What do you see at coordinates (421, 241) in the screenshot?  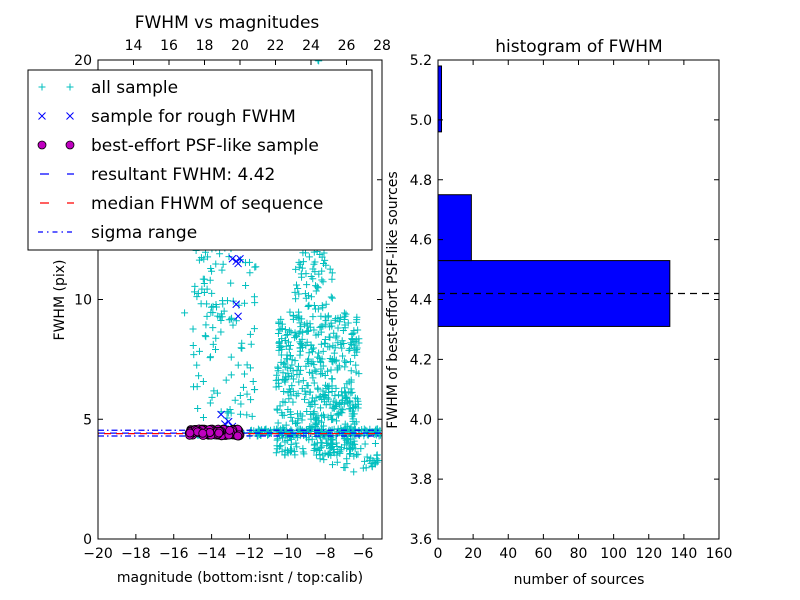 I see `right-y-tick-label: 4.6` at bounding box center [421, 241].